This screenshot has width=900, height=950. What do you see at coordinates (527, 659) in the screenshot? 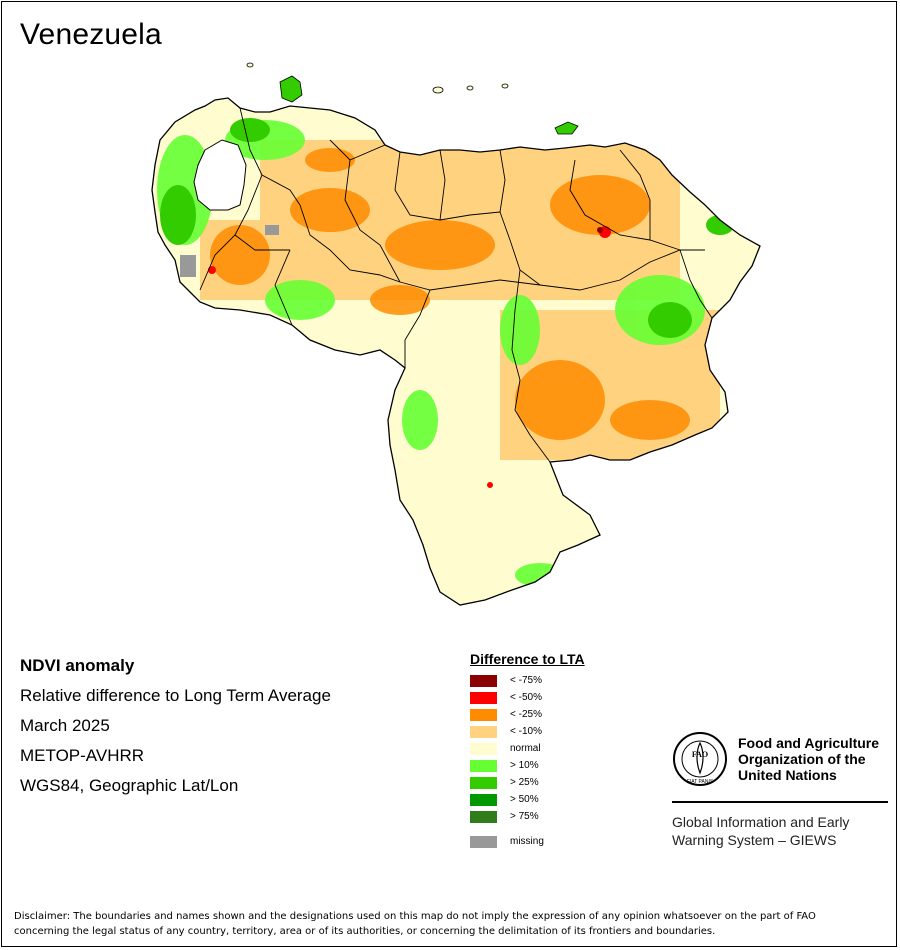
I see `legend-title: Difference to LTA` at bounding box center [527, 659].